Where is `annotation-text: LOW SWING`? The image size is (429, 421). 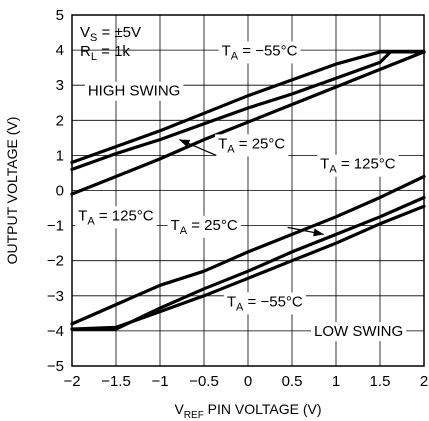 annotation-text: LOW SWING is located at coordinates (358, 331).